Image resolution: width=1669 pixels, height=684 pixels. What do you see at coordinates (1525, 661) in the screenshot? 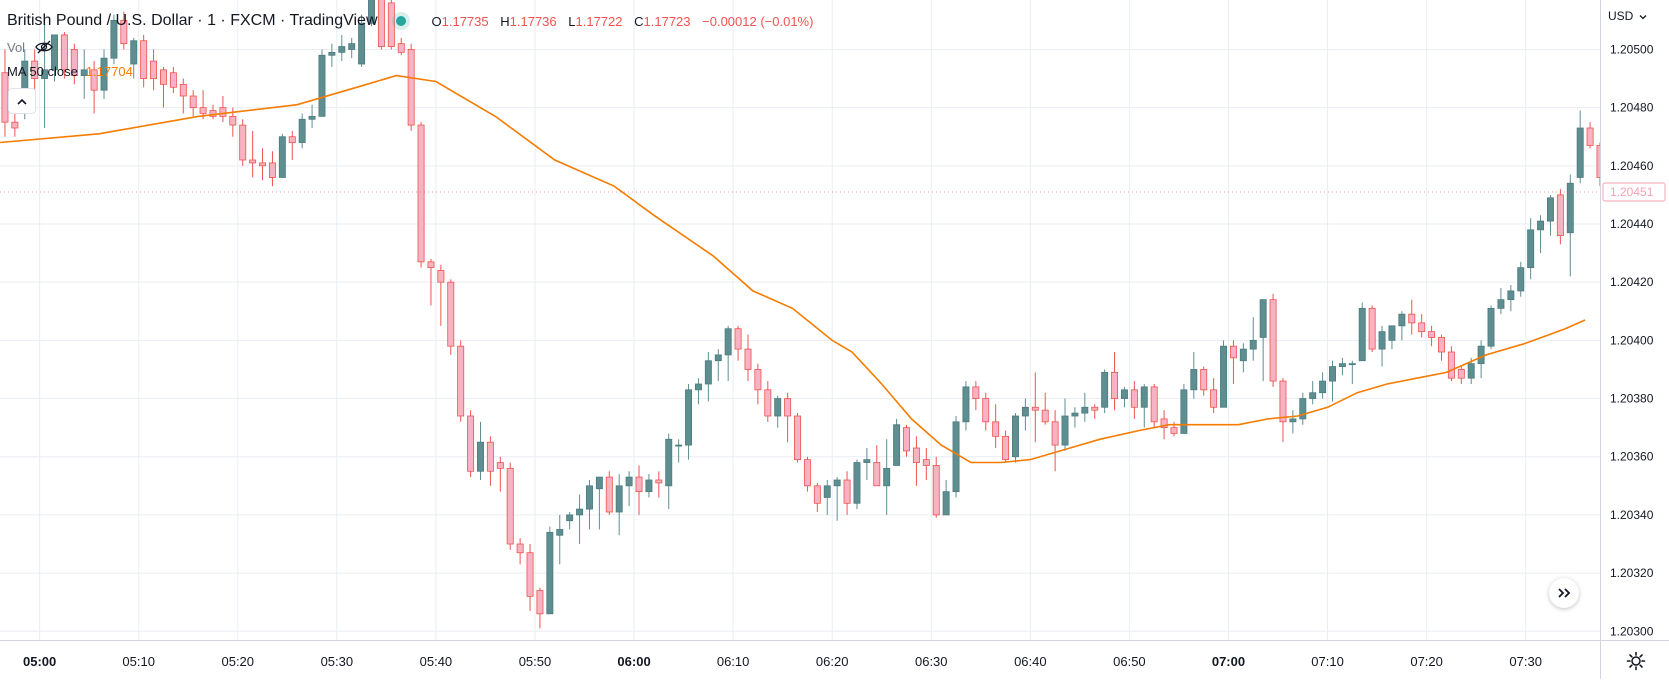
I see `time-tick-label: 07:30` at bounding box center [1525, 661].